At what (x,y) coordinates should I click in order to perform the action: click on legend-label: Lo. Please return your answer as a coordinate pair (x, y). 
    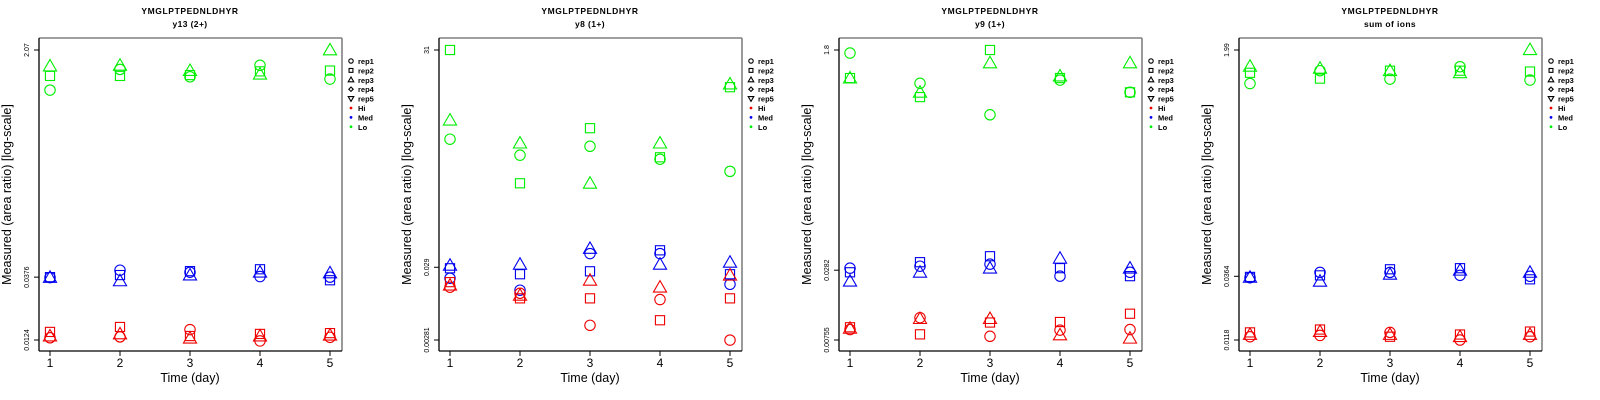
    Looking at the image, I should click on (763, 127).